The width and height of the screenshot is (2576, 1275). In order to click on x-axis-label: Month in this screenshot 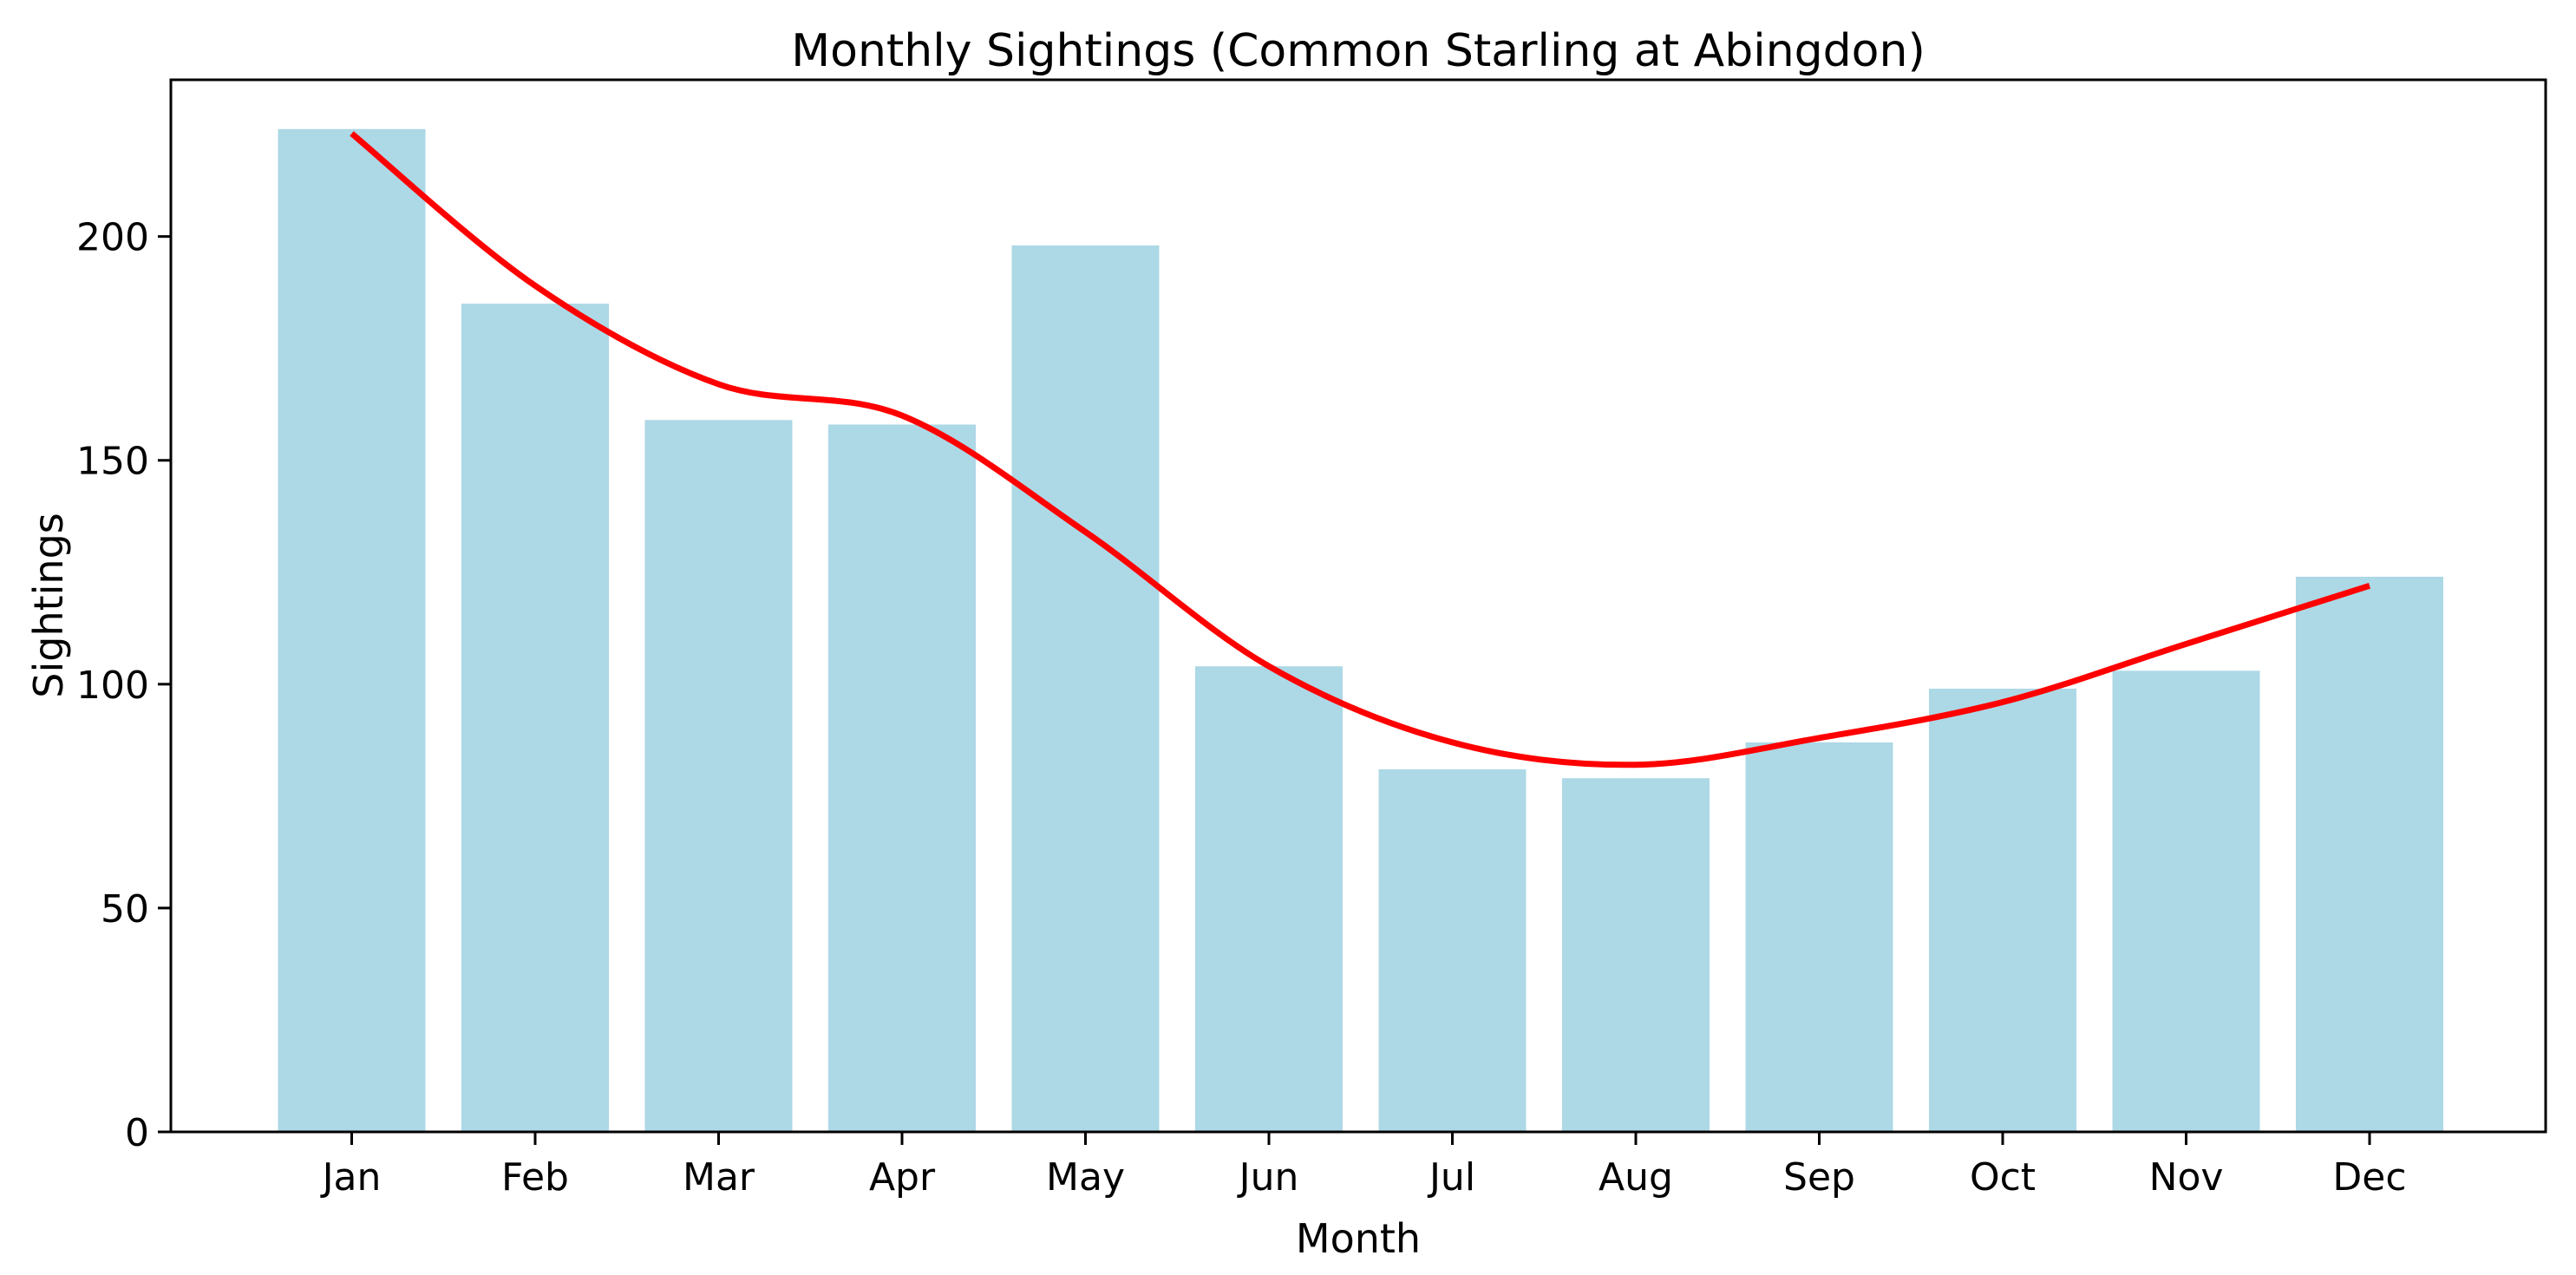, I will do `click(1358, 1238)`.